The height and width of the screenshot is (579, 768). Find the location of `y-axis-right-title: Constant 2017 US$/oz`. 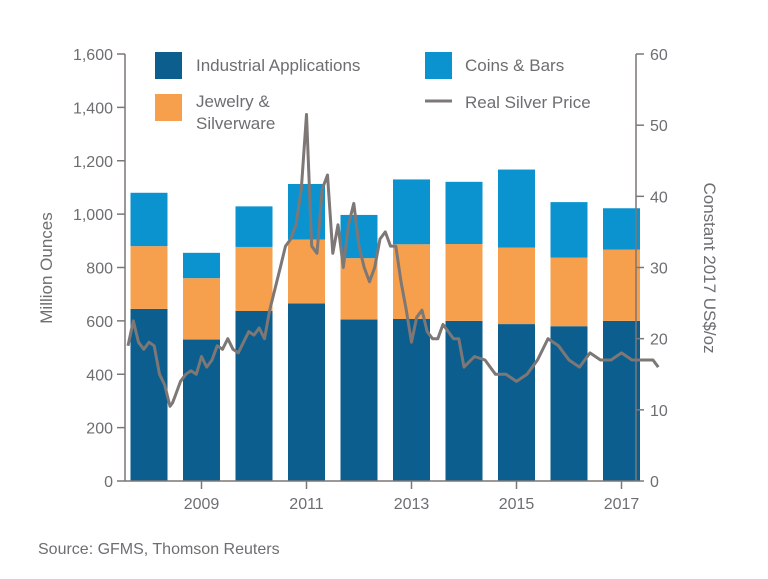

y-axis-right-title: Constant 2017 US$/oz is located at coordinates (709, 267).